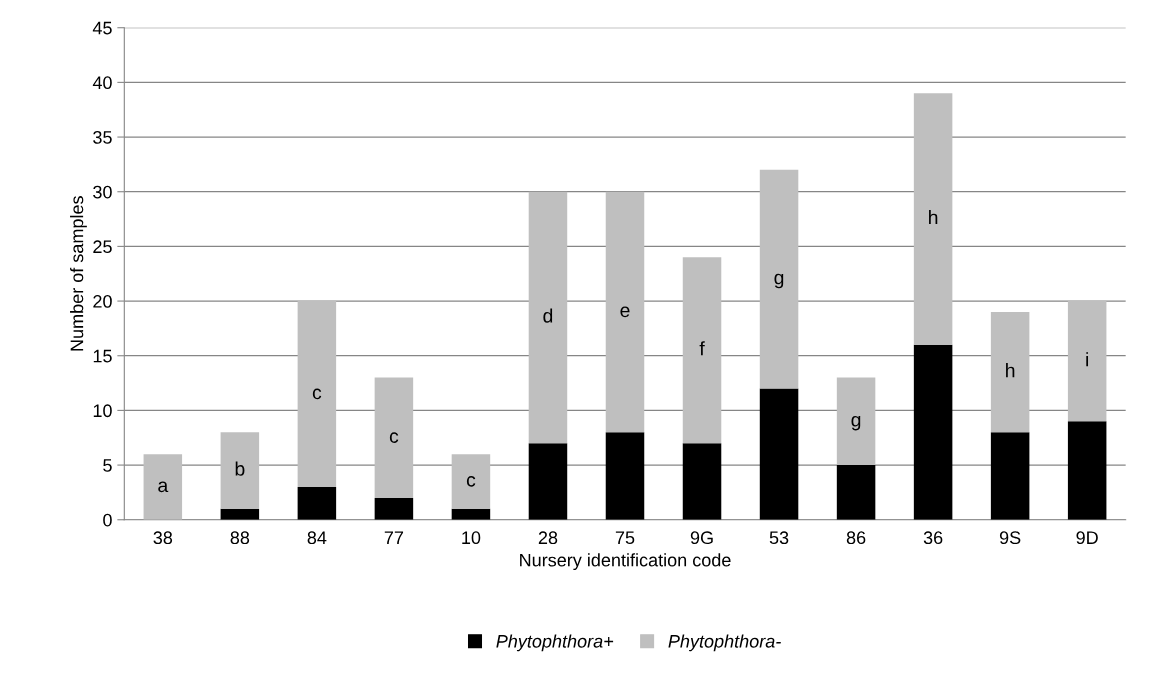 The width and height of the screenshot is (1151, 693). I want to click on x-tick-label: 38, so click(163, 538).